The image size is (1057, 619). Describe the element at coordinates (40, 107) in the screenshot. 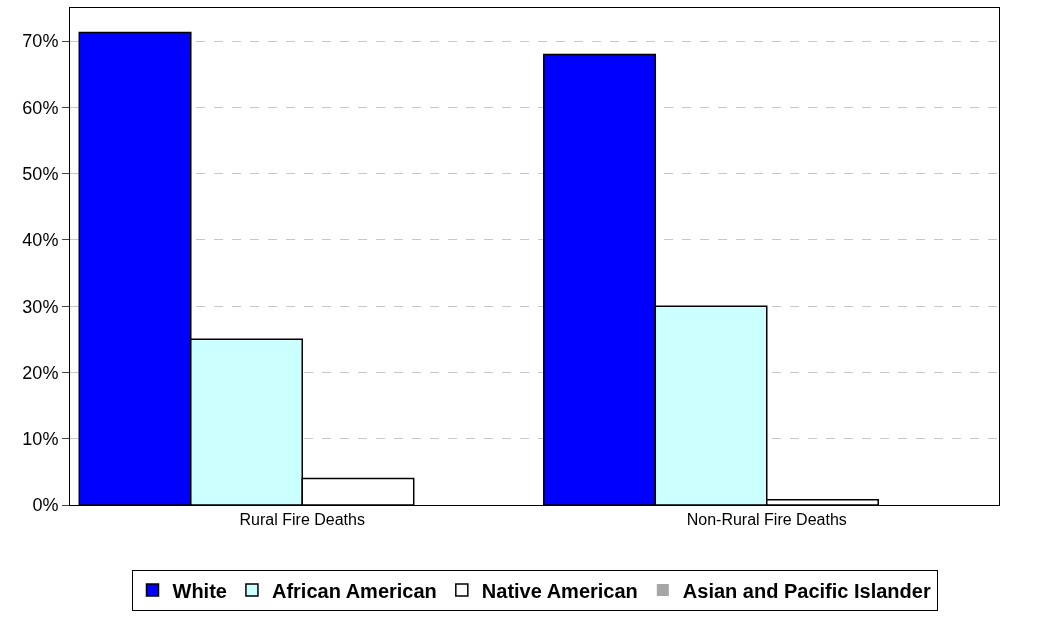

I see `y-tick-label: 60%` at that location.